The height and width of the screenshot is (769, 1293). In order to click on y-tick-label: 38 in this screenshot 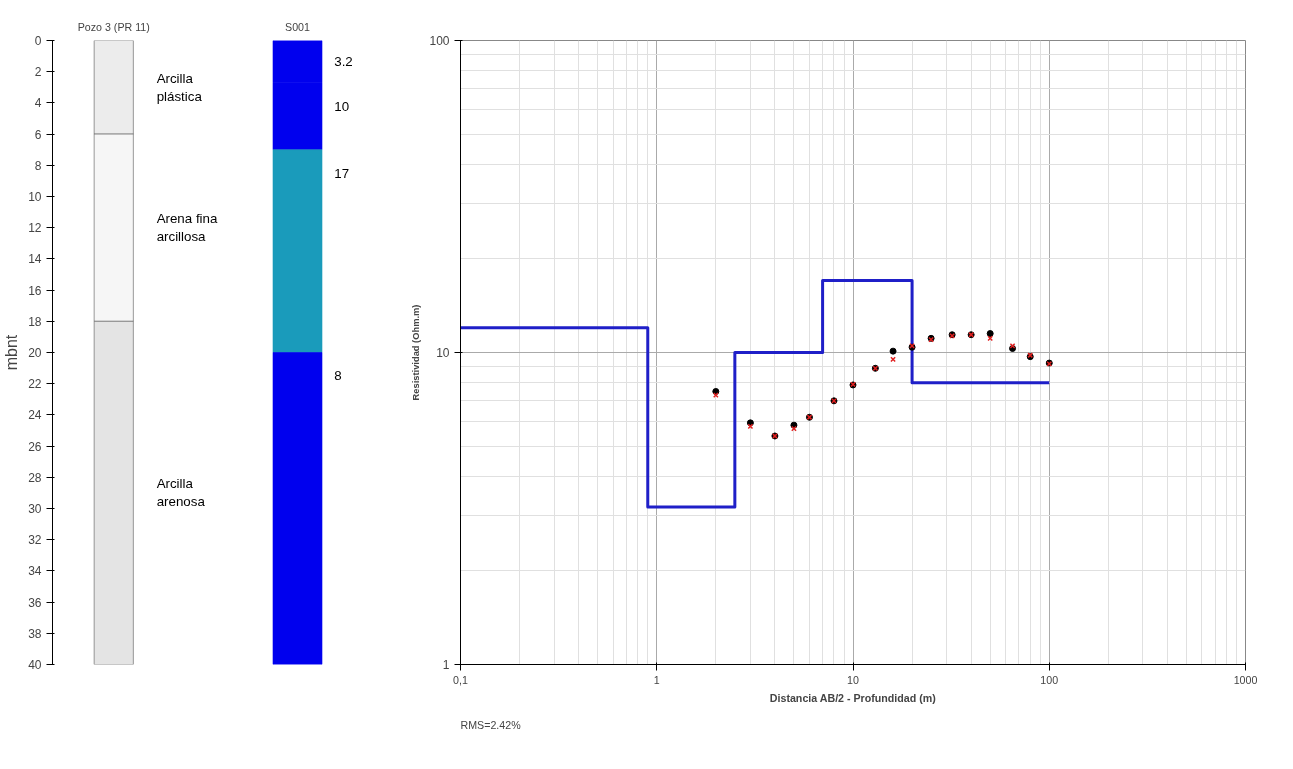, I will do `click(35, 633)`.